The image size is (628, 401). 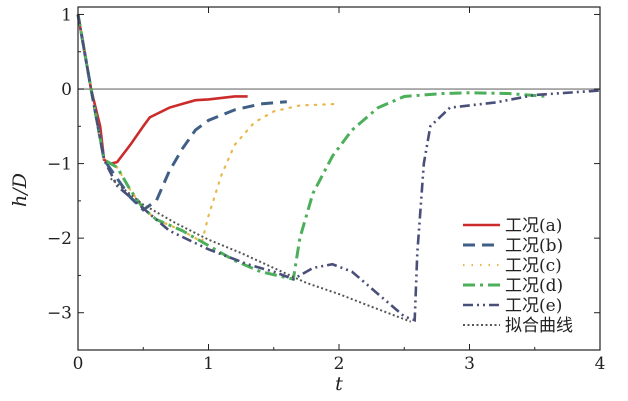 What do you see at coordinates (600, 364) in the screenshot?
I see `x-tick-label: 4` at bounding box center [600, 364].